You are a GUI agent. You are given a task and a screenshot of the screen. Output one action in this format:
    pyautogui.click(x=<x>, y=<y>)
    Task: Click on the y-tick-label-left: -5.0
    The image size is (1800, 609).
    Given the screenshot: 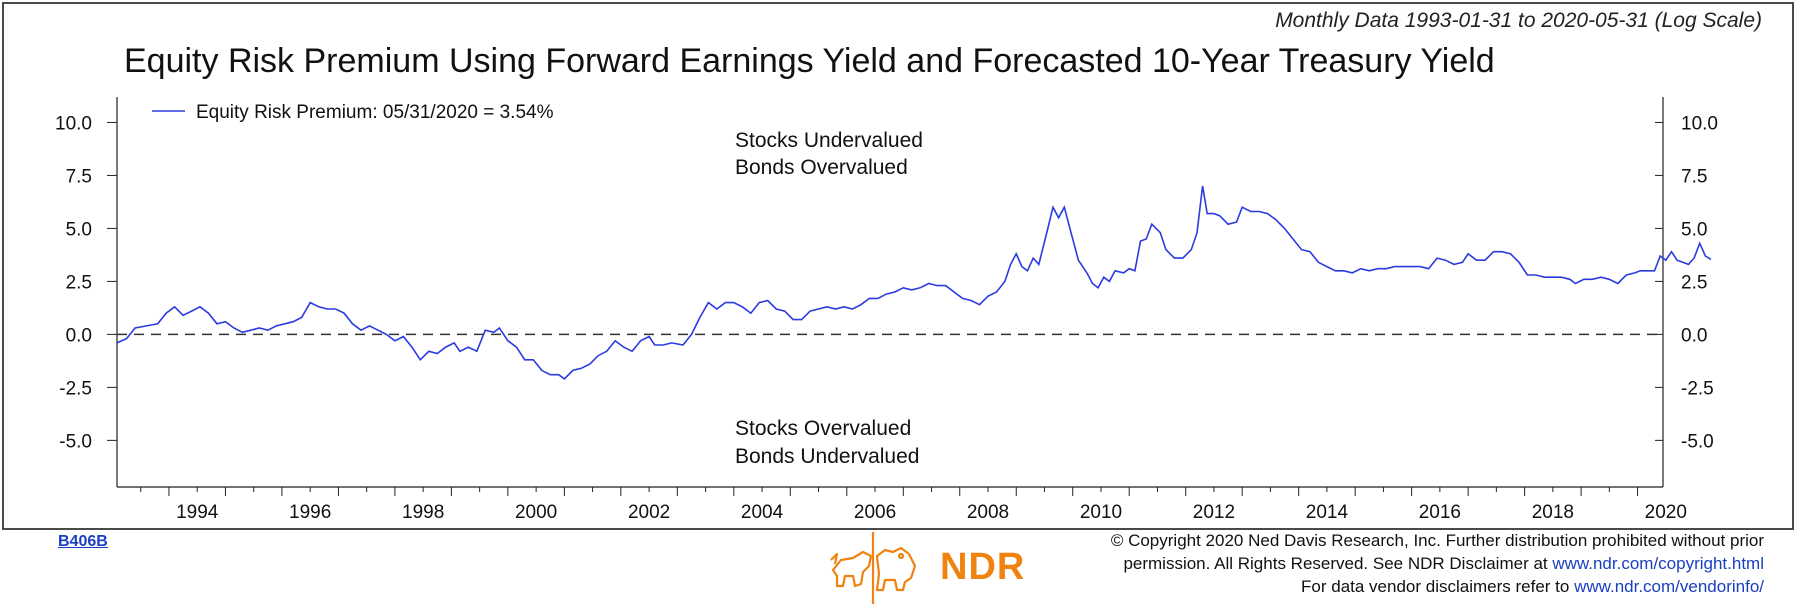 What is the action you would take?
    pyautogui.click(x=75, y=441)
    